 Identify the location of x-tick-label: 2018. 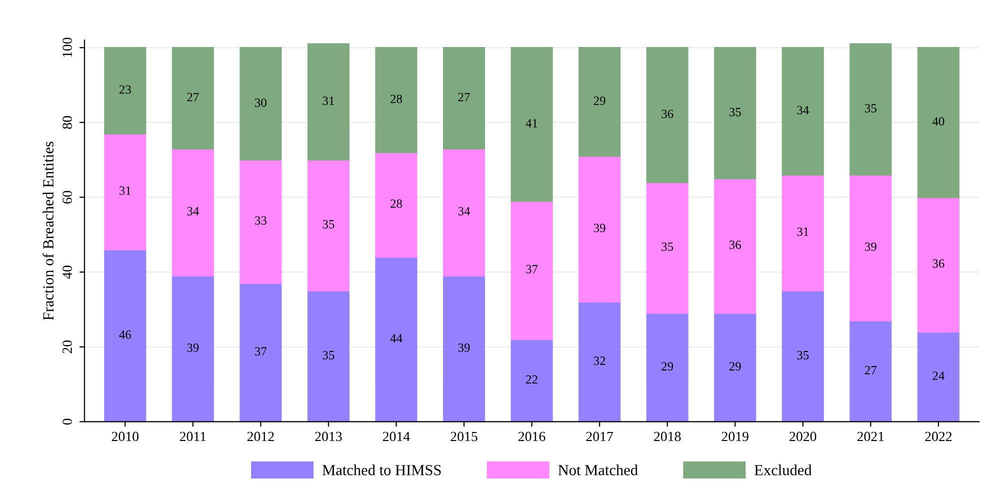
(667, 437).